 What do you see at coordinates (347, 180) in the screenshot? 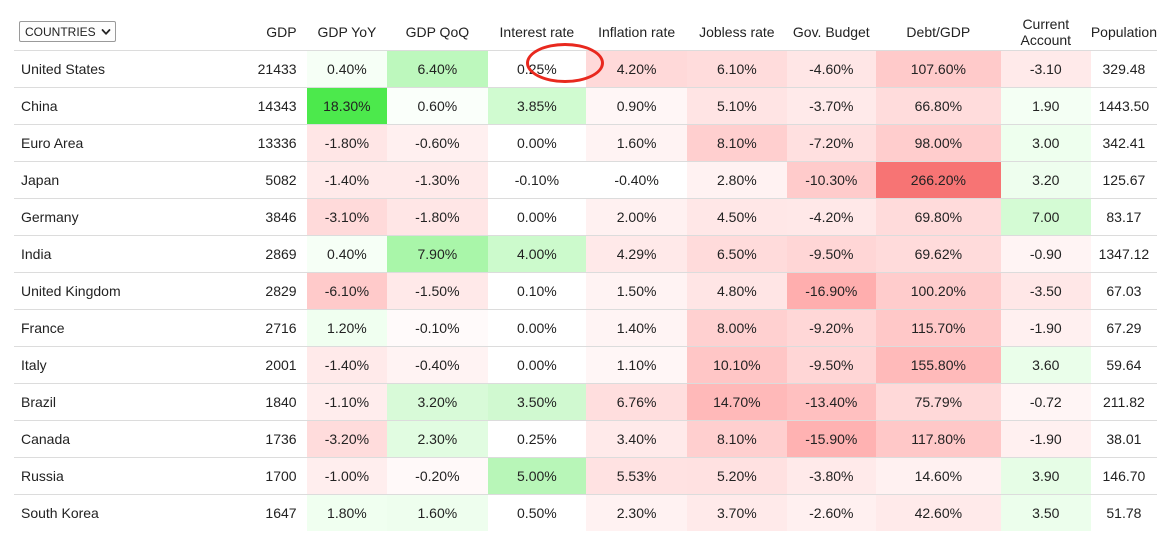
I see `gdp-yoy-cell: -1.40%` at bounding box center [347, 180].